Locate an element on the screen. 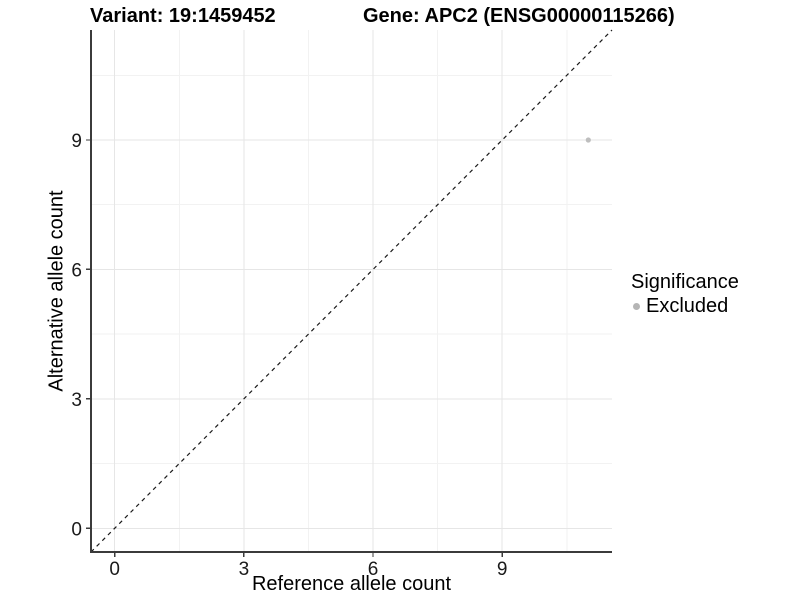 Image resolution: width=800 pixels, height=600 pixels. y-tick-label: 6 is located at coordinates (76, 270).